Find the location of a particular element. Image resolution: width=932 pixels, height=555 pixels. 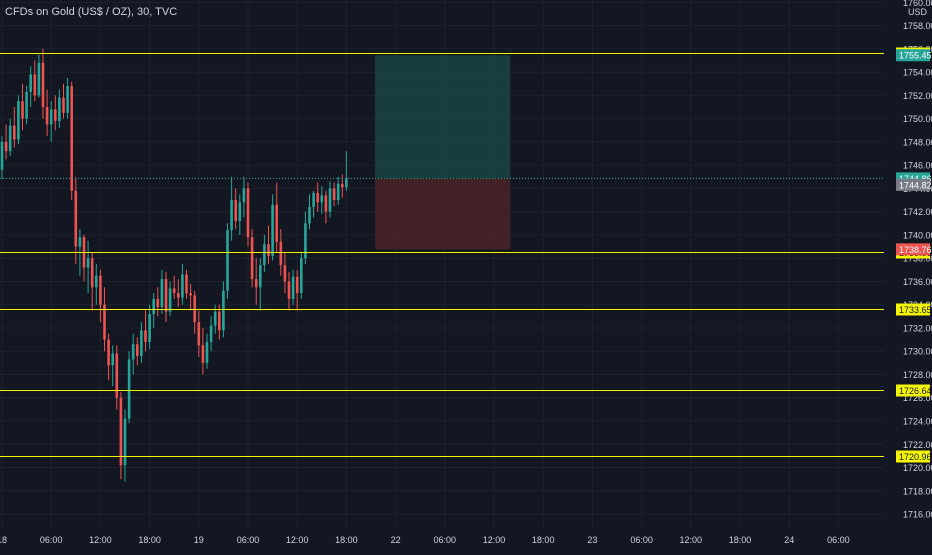

stop-zone is located at coordinates (443, 214).